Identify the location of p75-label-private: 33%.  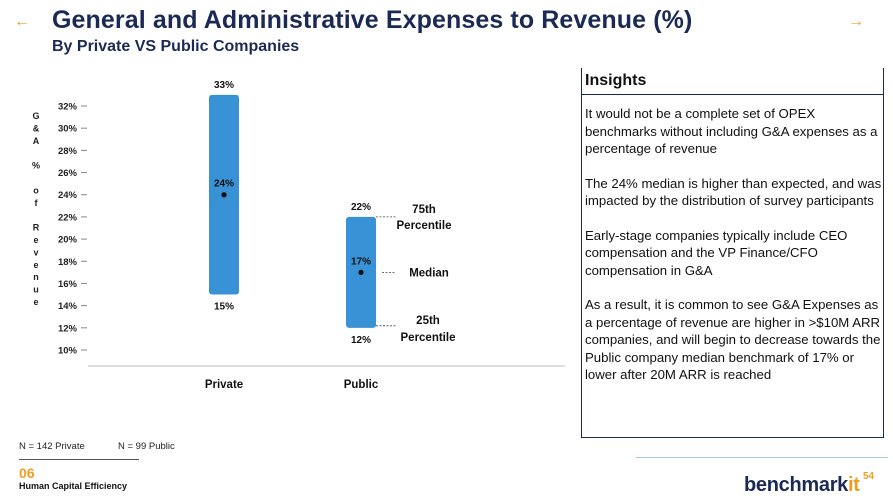
(224, 85).